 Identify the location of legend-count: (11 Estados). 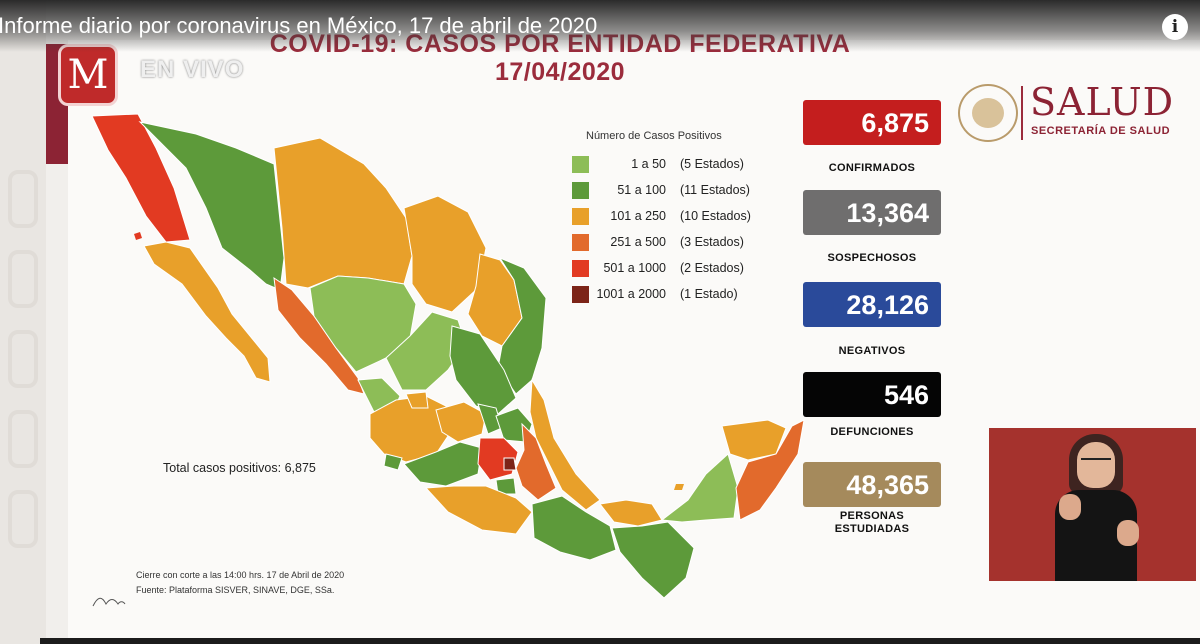
(715, 190).